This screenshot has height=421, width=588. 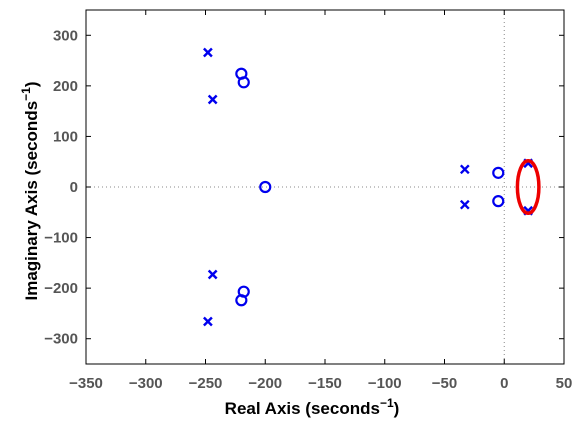 I want to click on highlight-ellipse, so click(x=528, y=187).